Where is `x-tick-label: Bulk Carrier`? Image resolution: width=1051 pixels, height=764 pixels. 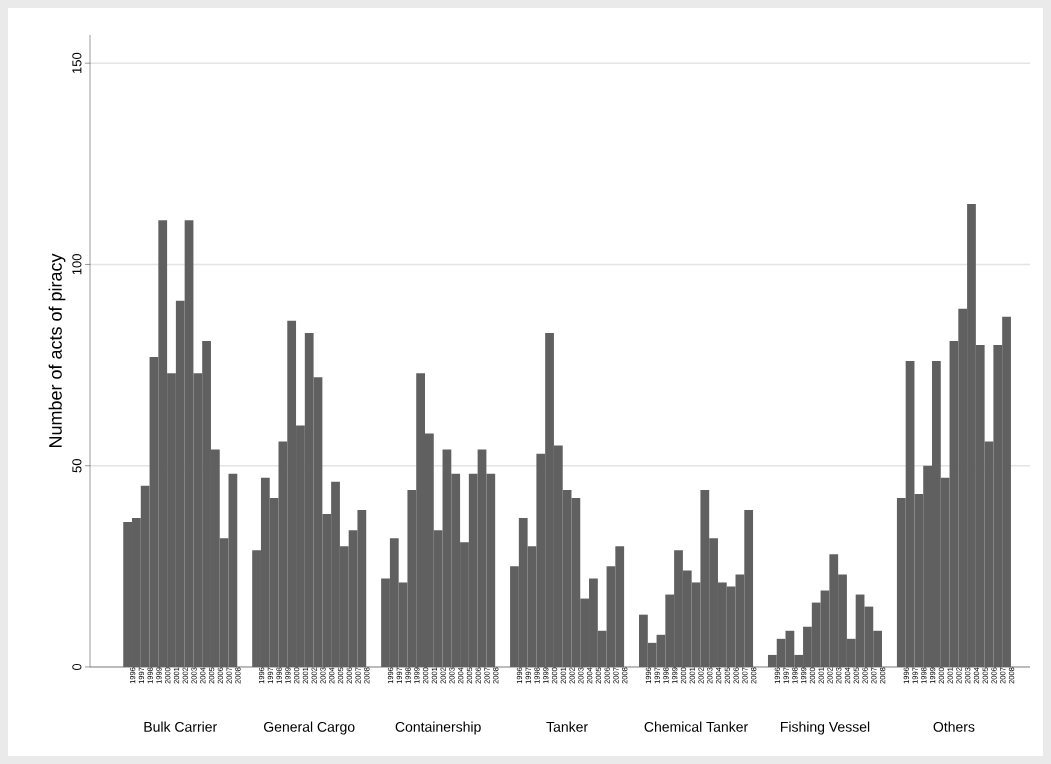 x-tick-label: Bulk Carrier is located at coordinates (180, 726).